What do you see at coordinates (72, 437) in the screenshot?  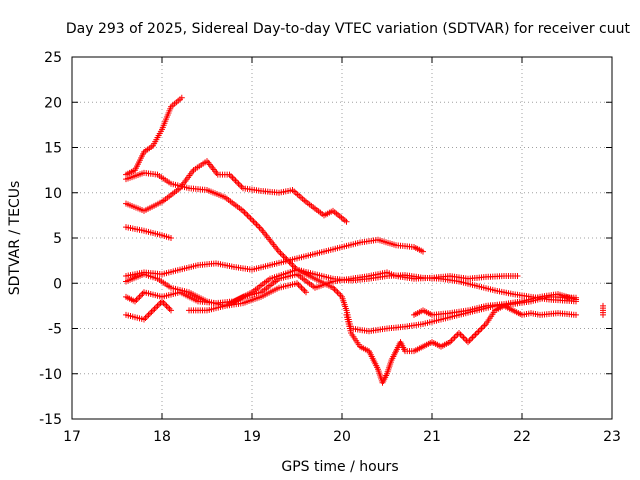 I see `x-tick-label: 17` at bounding box center [72, 437].